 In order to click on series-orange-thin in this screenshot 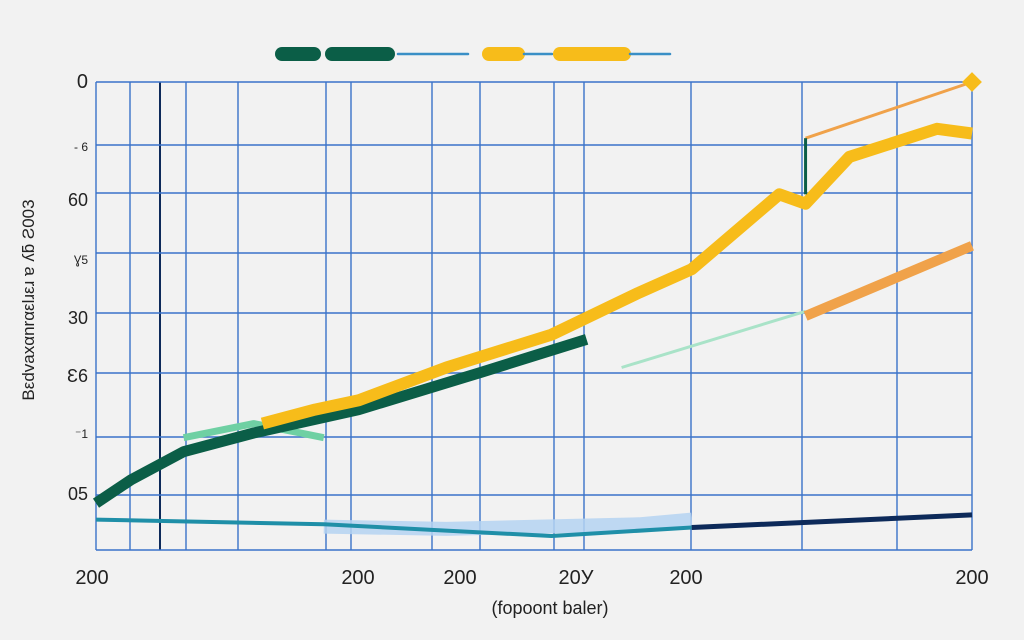, I will do `click(889, 110)`.